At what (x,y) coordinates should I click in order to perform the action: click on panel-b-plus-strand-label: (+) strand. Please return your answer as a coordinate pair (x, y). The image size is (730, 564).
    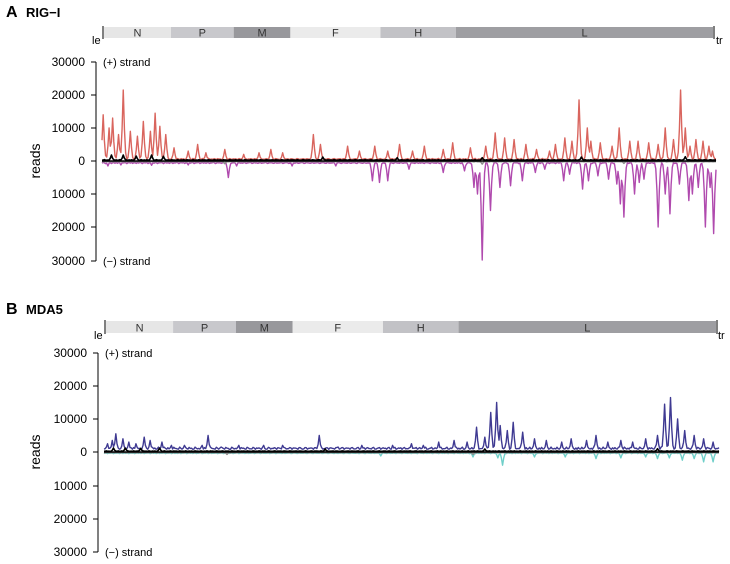
    Looking at the image, I should click on (128, 354).